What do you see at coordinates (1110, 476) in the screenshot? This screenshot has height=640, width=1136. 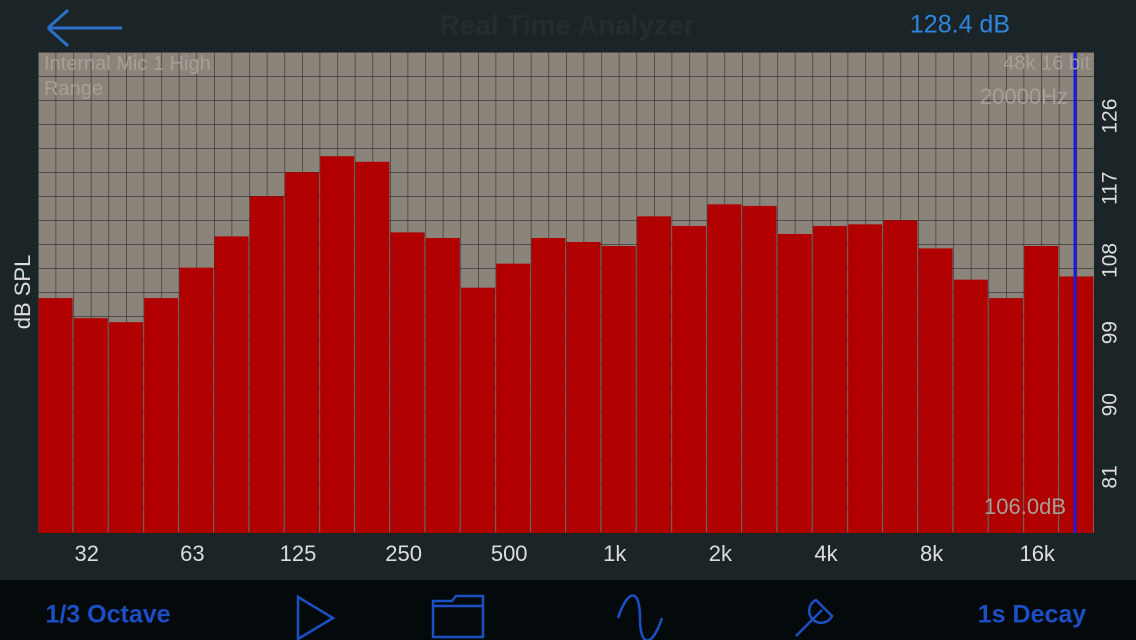 I see `y-tick-label: 81` at bounding box center [1110, 476].